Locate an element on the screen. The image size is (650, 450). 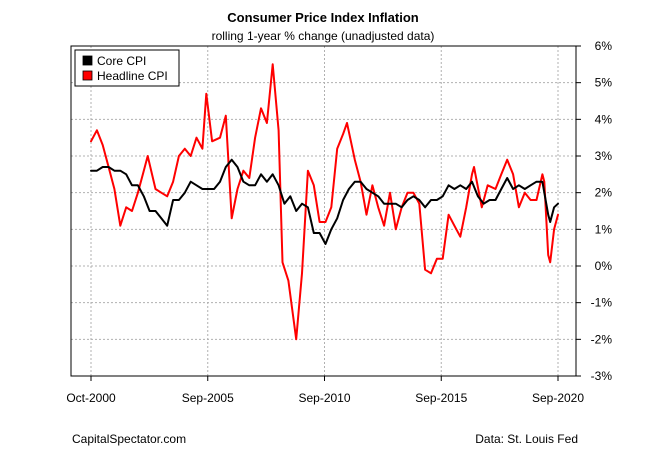
footer-source-left: CapitalSpectator.com is located at coordinates (129, 439).